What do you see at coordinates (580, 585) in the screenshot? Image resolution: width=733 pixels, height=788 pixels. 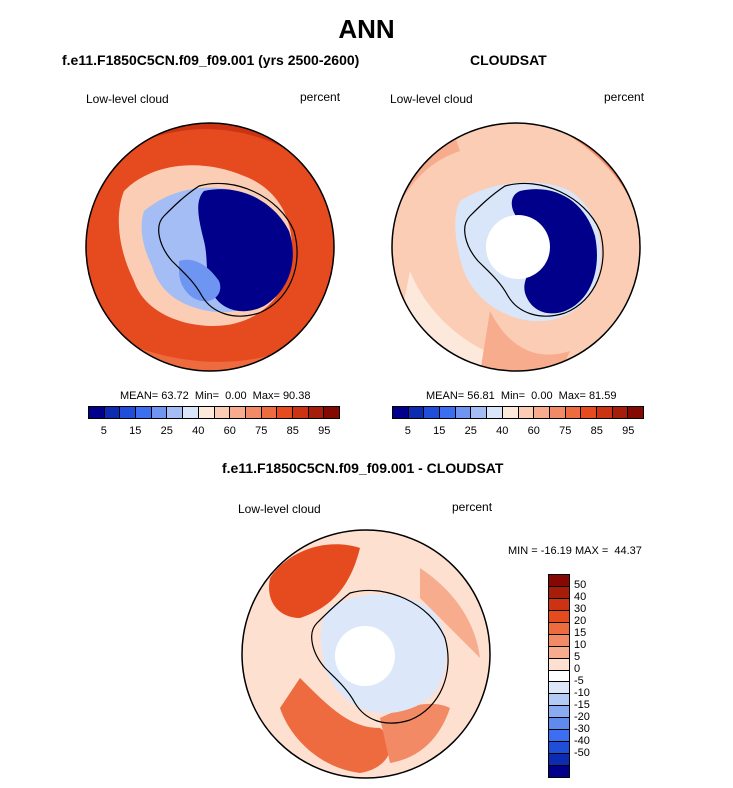 I see `colorbar-label: 50` at bounding box center [580, 585].